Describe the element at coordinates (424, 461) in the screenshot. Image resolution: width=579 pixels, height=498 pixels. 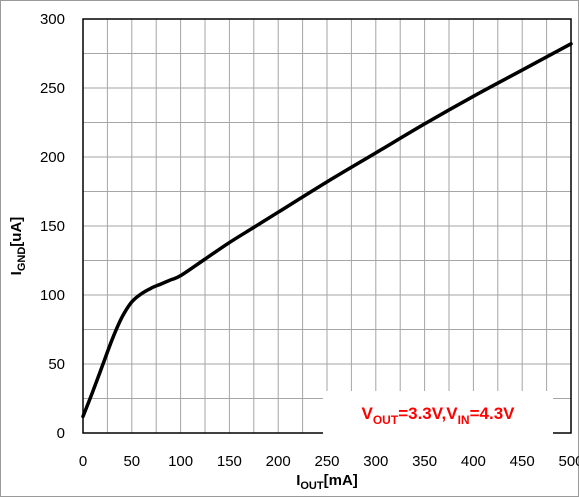
I see `x-tick-label: 350` at that location.